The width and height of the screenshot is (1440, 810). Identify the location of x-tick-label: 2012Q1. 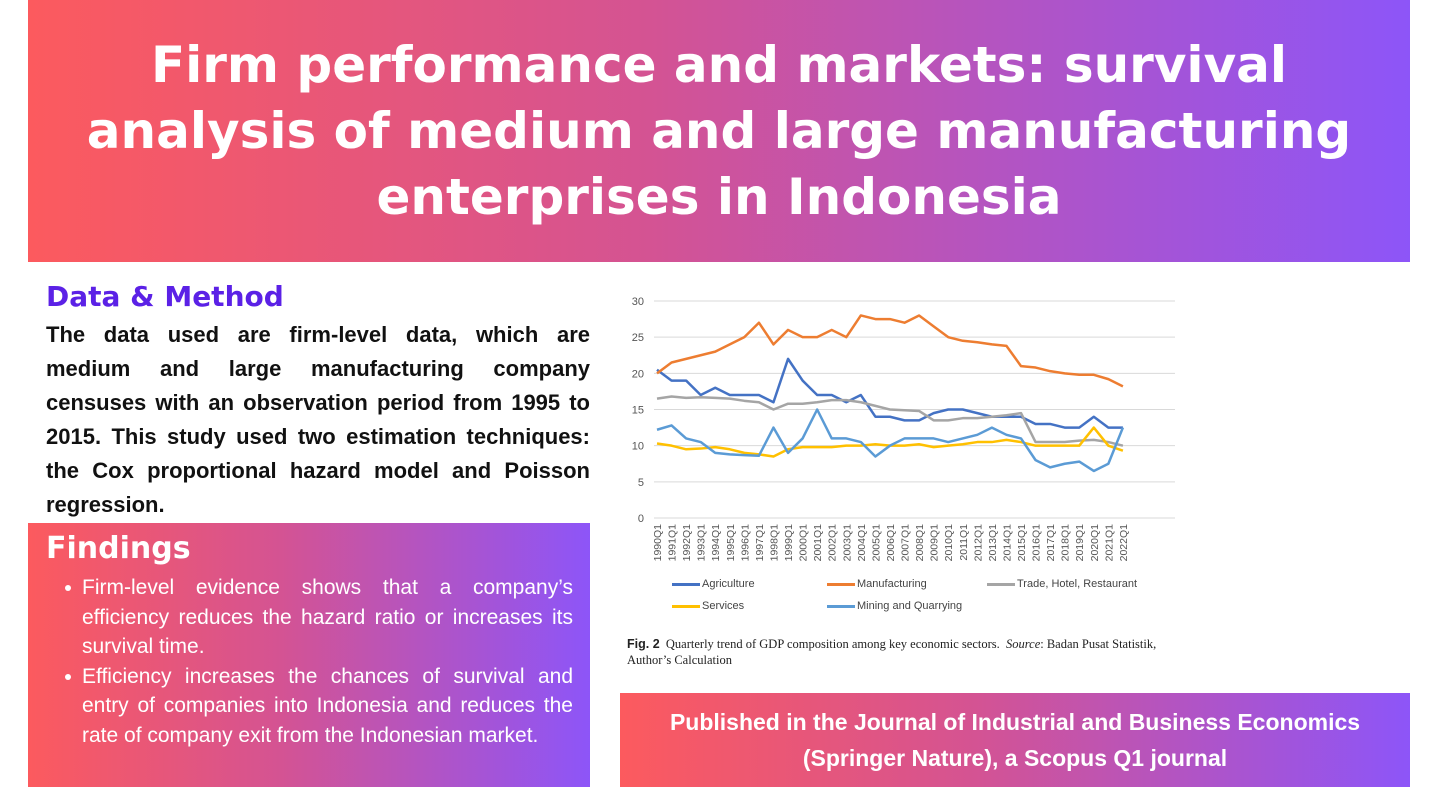
(978, 543).